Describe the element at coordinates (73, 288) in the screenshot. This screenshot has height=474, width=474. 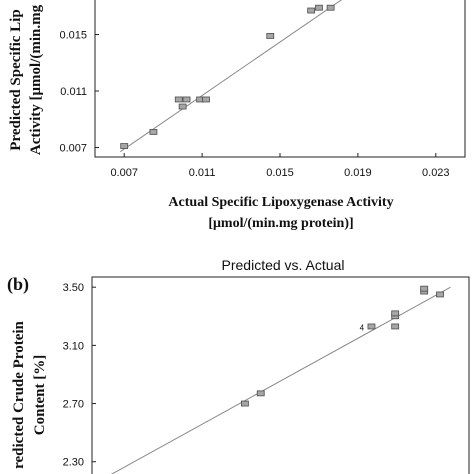
I see `y-tick-label: 3.50` at that location.